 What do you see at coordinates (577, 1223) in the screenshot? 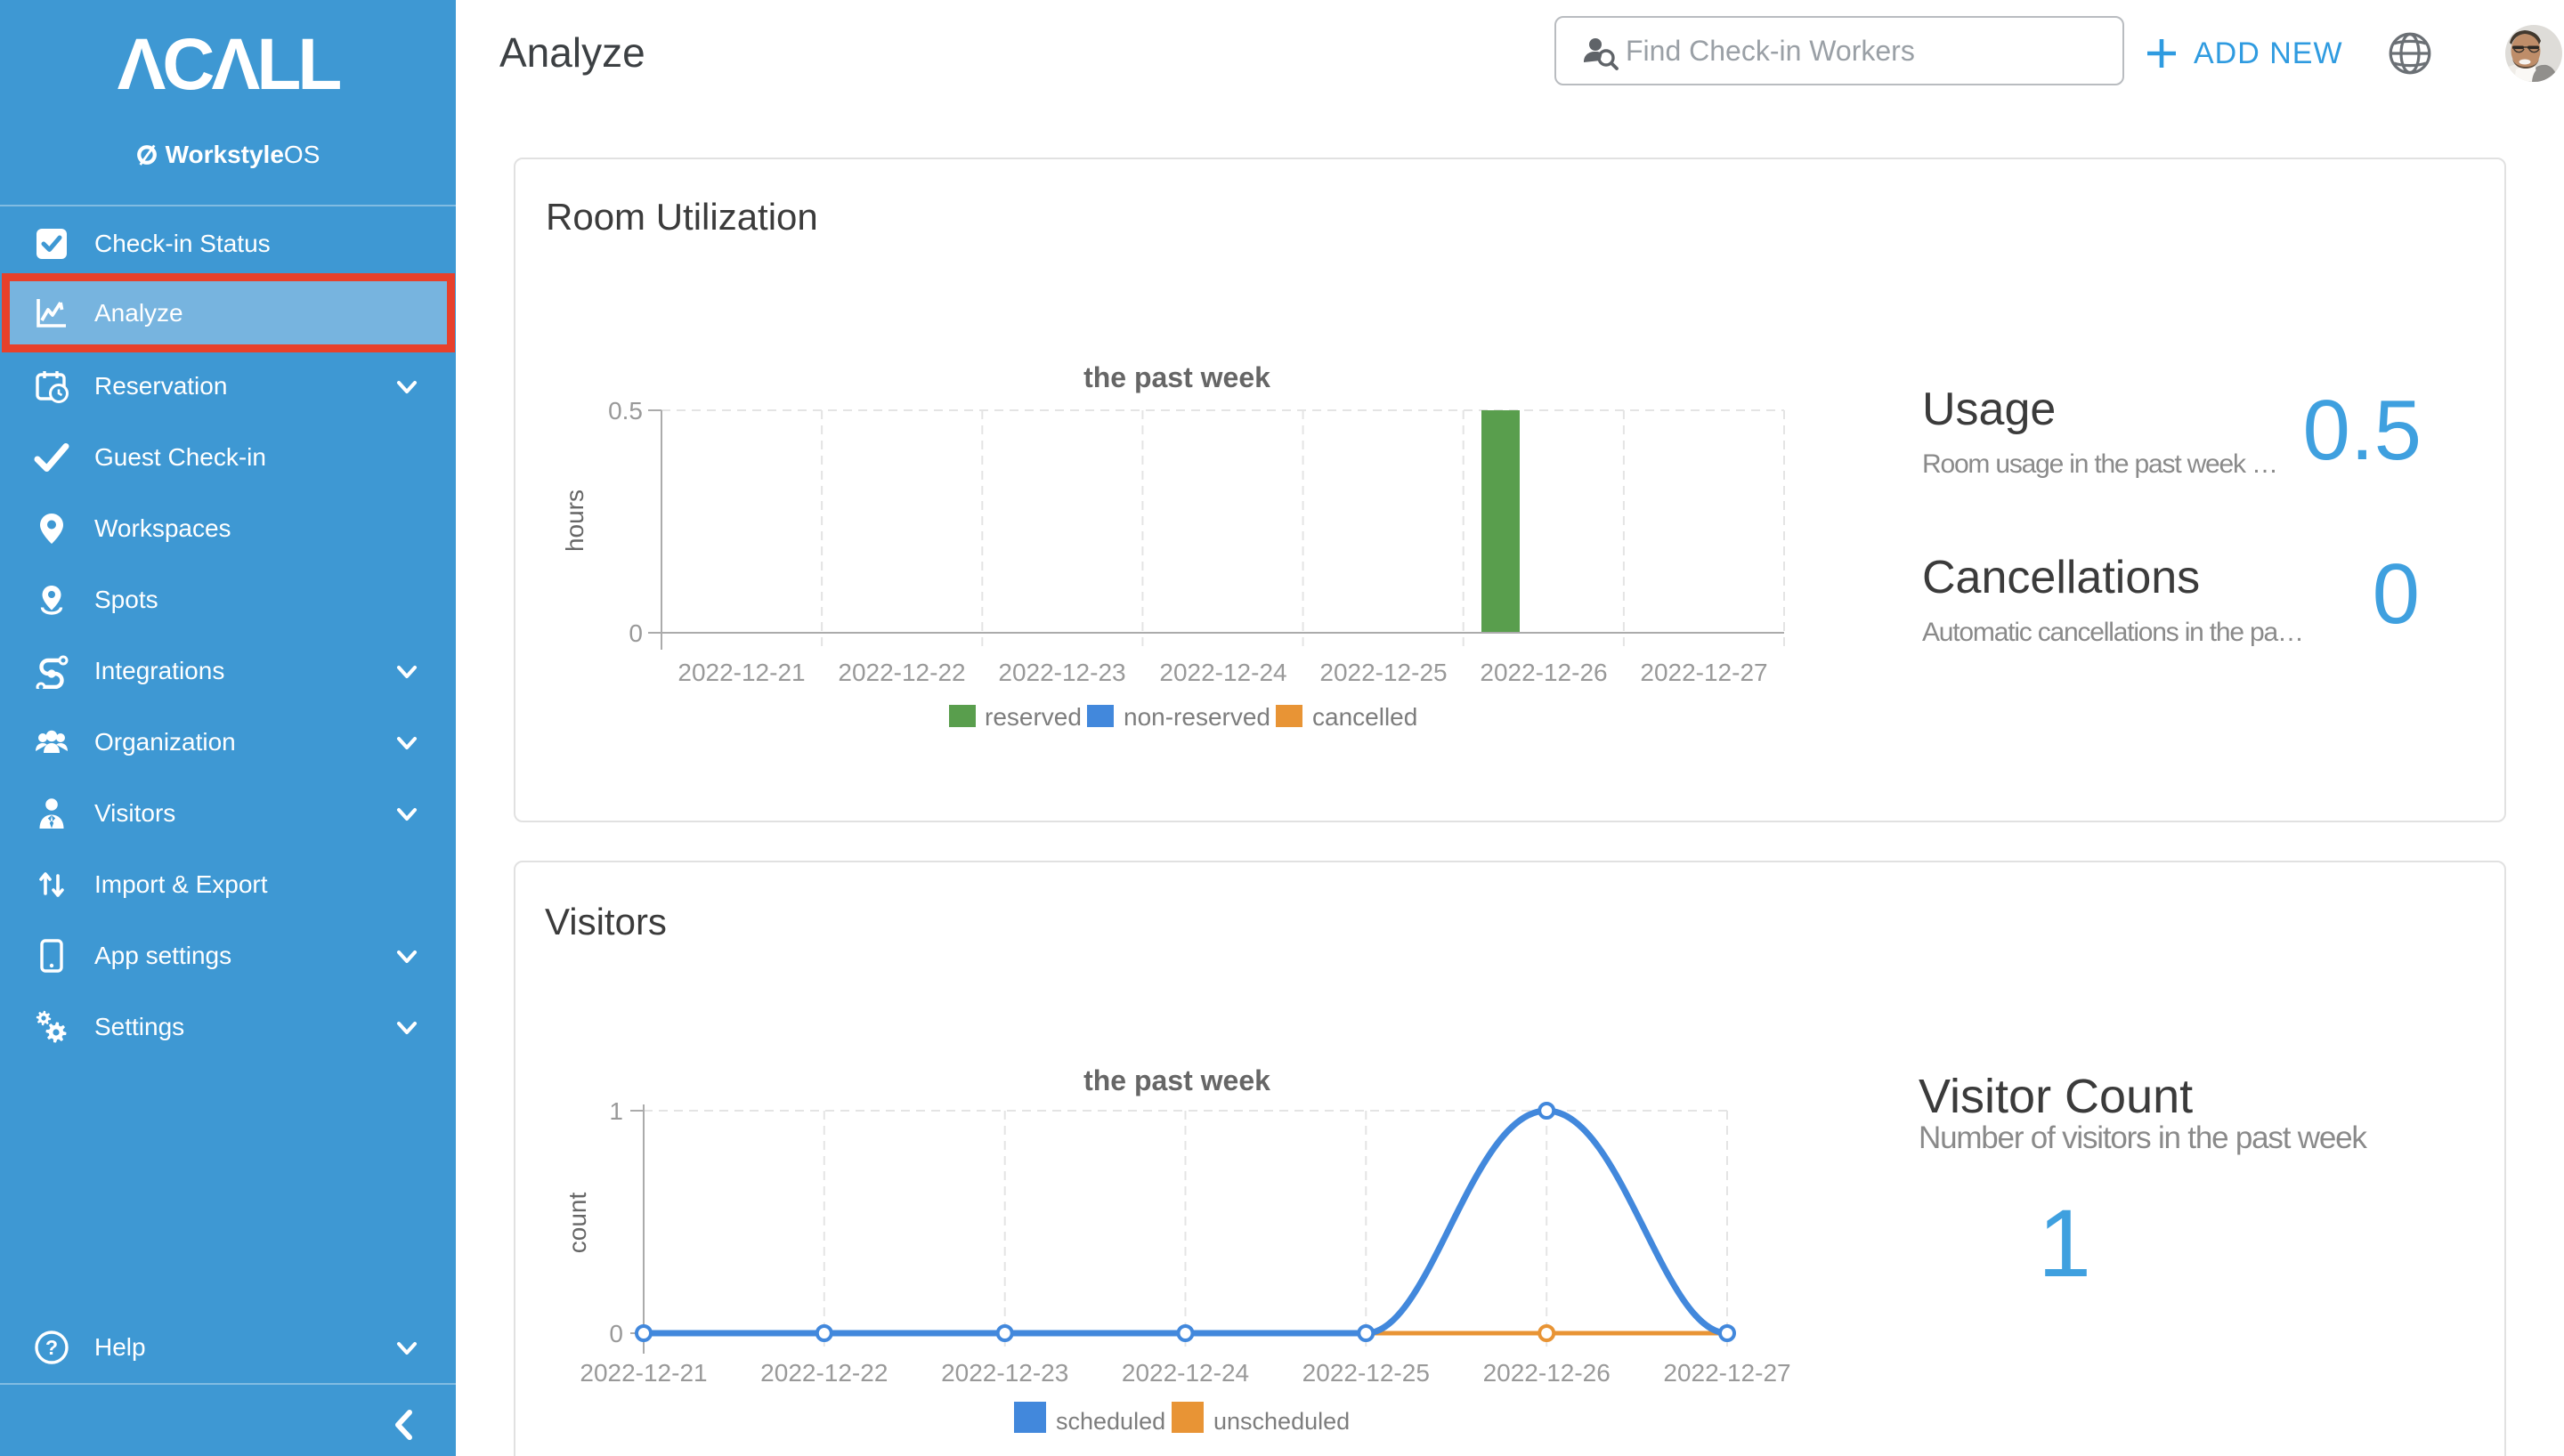
I see `svg-text: count` at bounding box center [577, 1223].